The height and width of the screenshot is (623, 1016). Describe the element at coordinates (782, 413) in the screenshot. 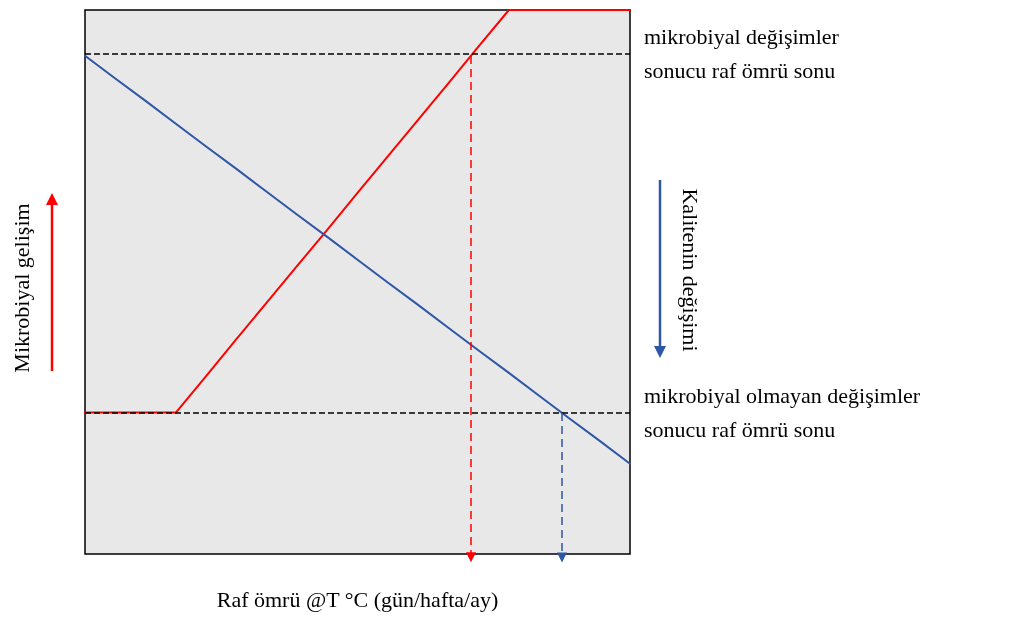

I see `ref-line-label: mikrobiyal olmayan değişimler sonucu raf ömrü sonu` at that location.